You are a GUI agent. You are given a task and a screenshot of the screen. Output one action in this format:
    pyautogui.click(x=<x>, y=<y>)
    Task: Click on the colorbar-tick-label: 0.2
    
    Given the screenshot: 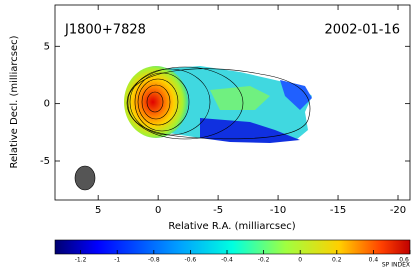 What is the action you would take?
    pyautogui.click(x=337, y=260)
    